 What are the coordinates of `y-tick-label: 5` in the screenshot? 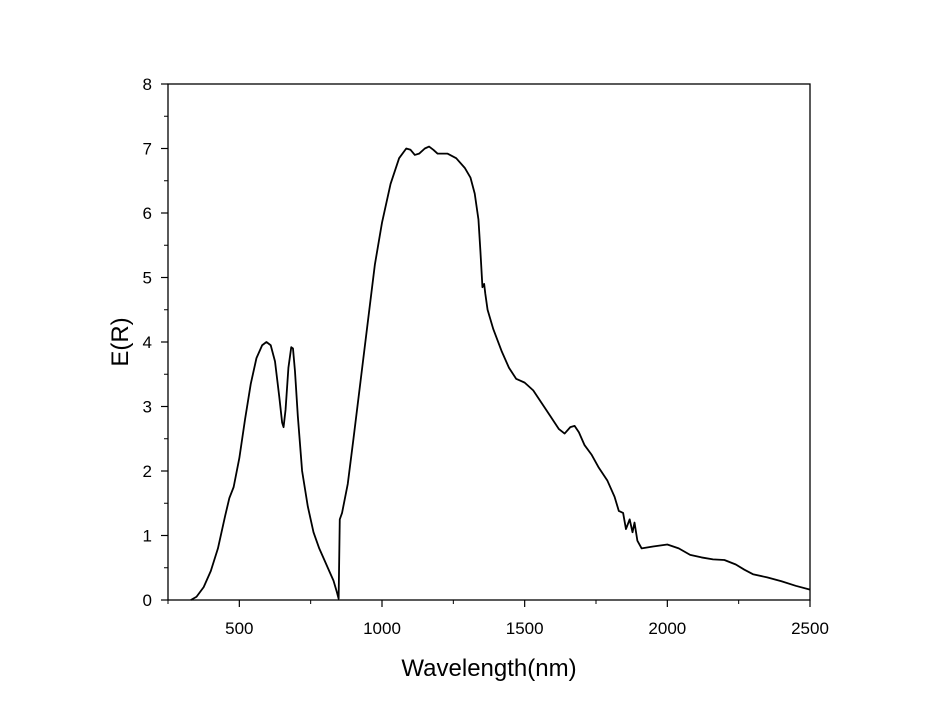 It's located at (147, 278).